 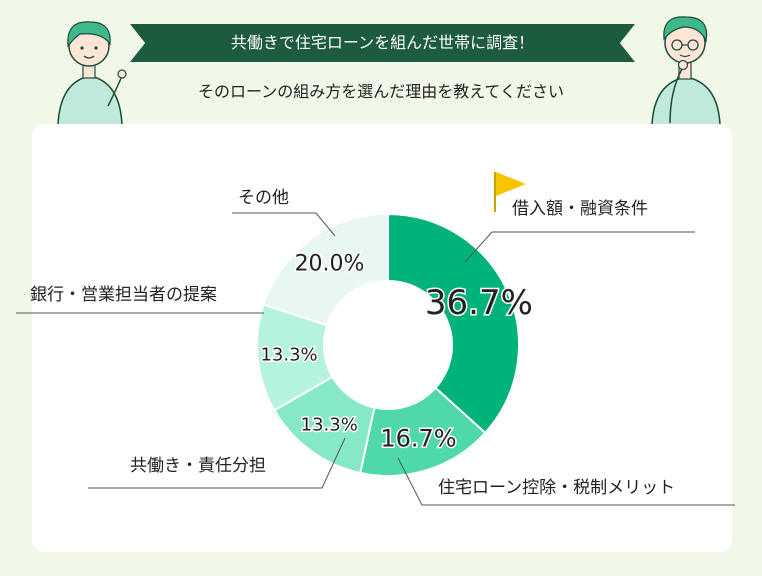 What do you see at coordinates (556, 488) in the screenshot?
I see `category-label: 住宅ローン控除・税制メリット` at bounding box center [556, 488].